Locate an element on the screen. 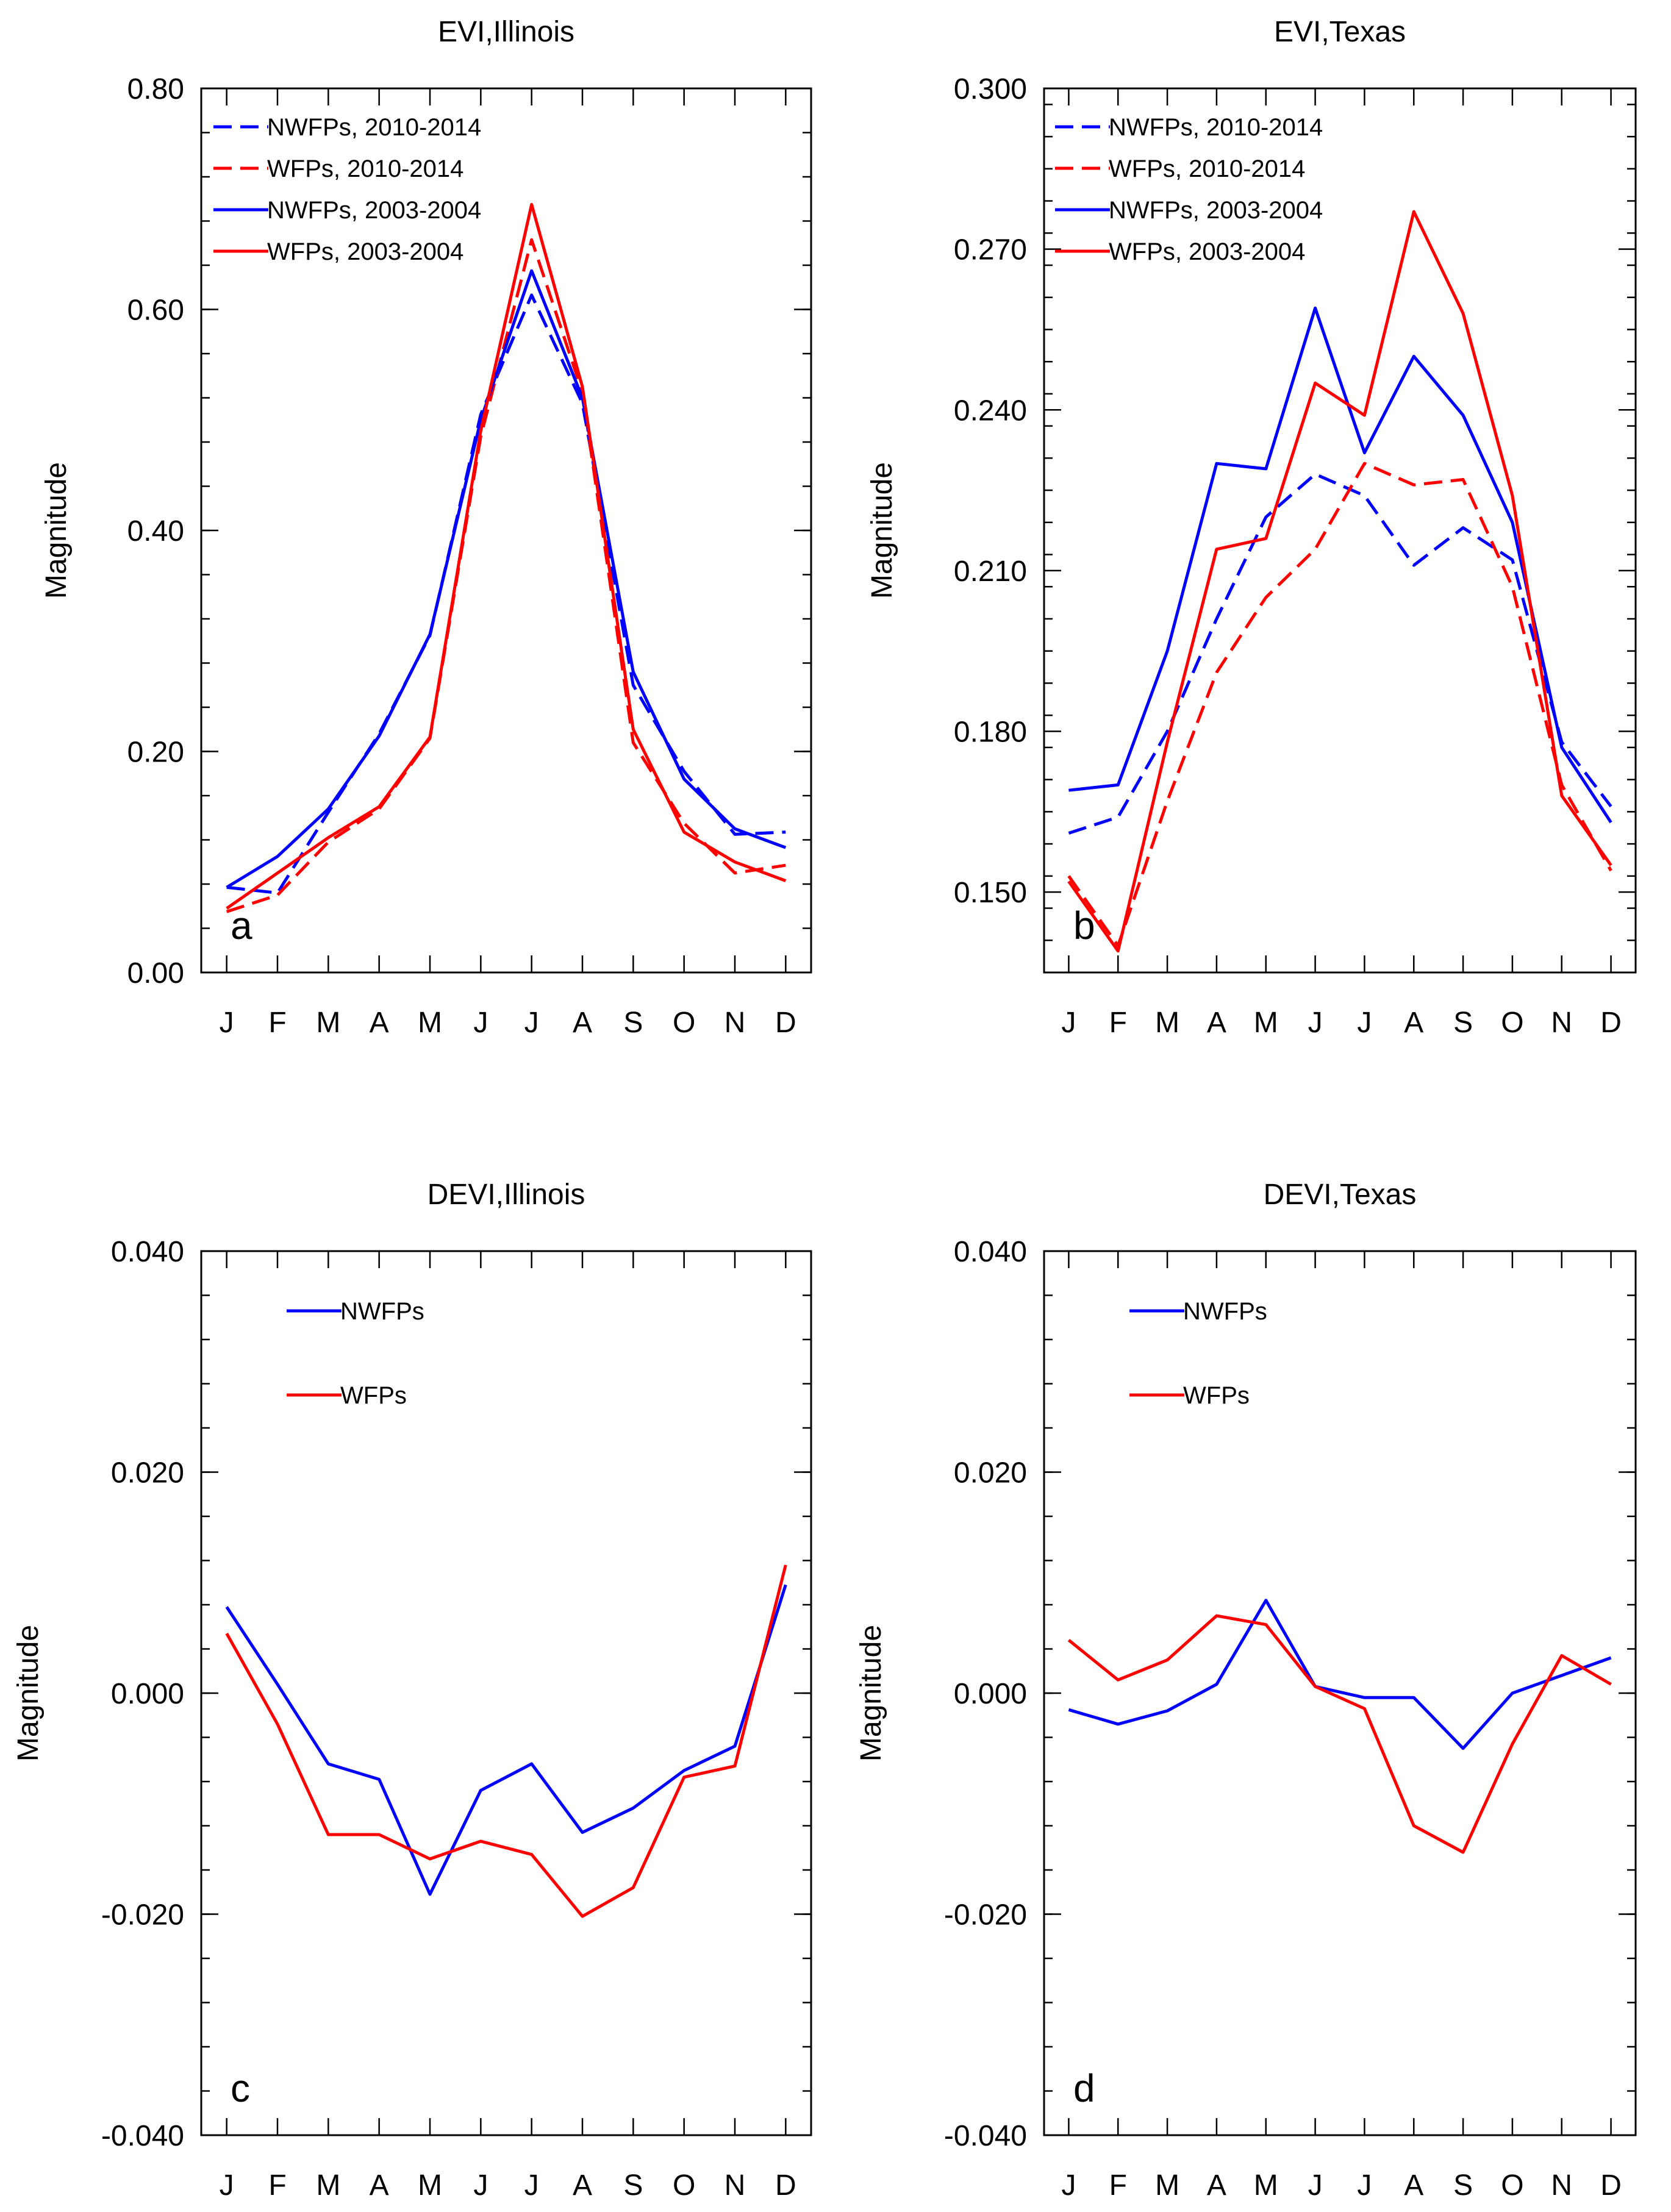 The height and width of the screenshot is (2212, 1671). y-tick-label: 0.80 is located at coordinates (155, 89).